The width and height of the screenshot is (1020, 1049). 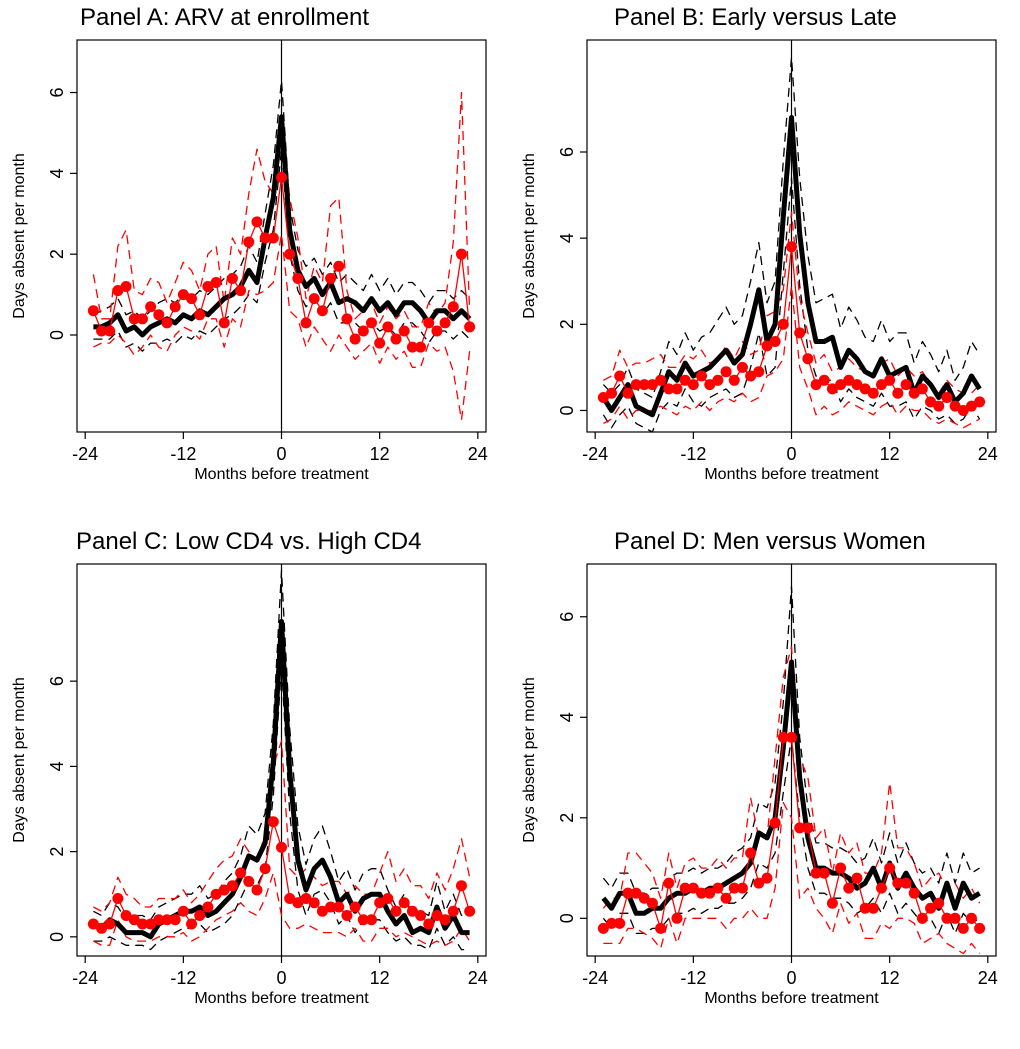 I want to click on y-tick-label: 0, so click(x=57, y=937).